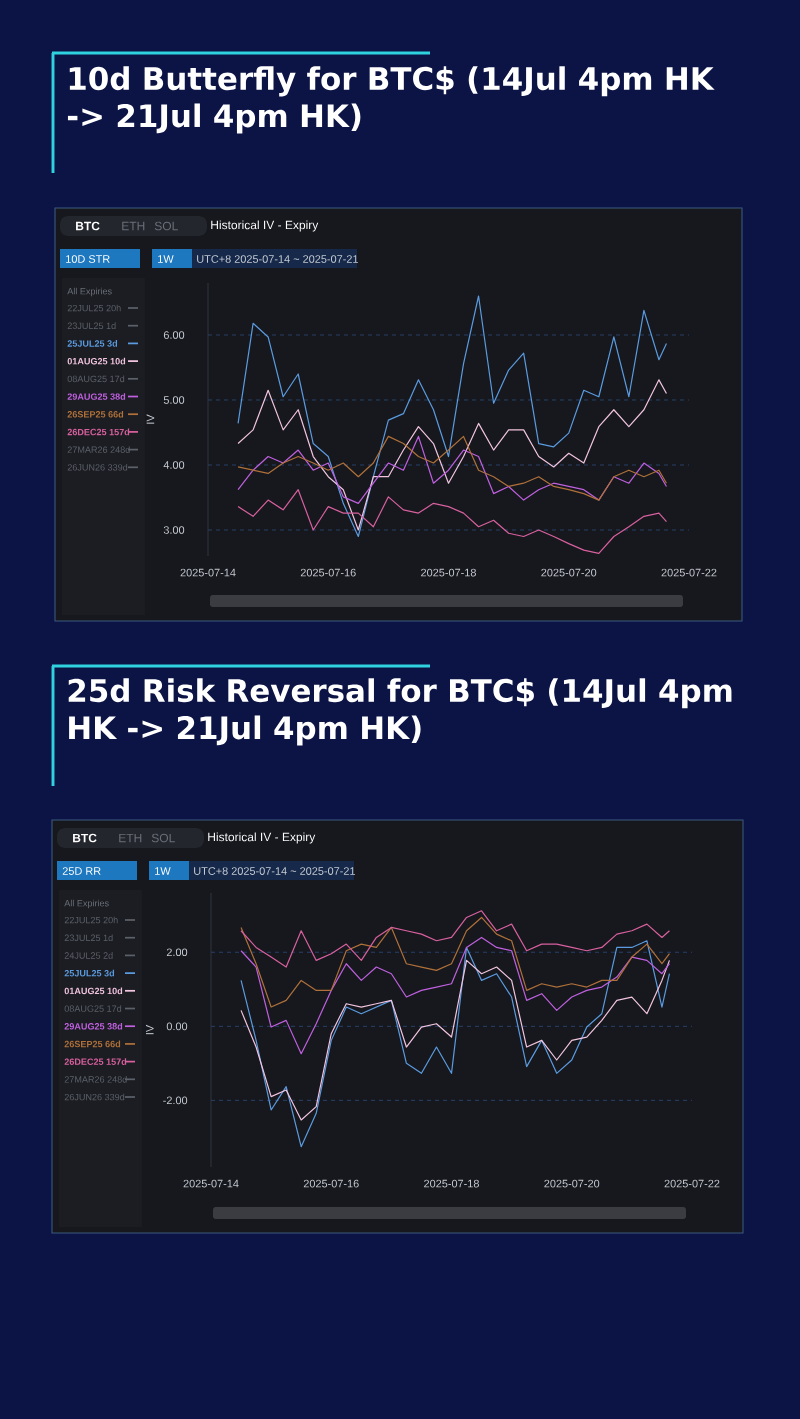 Image resolution: width=800 pixels, height=1419 pixels. What do you see at coordinates (174, 335) in the screenshot?
I see `y-tick-label: 6.00` at bounding box center [174, 335].